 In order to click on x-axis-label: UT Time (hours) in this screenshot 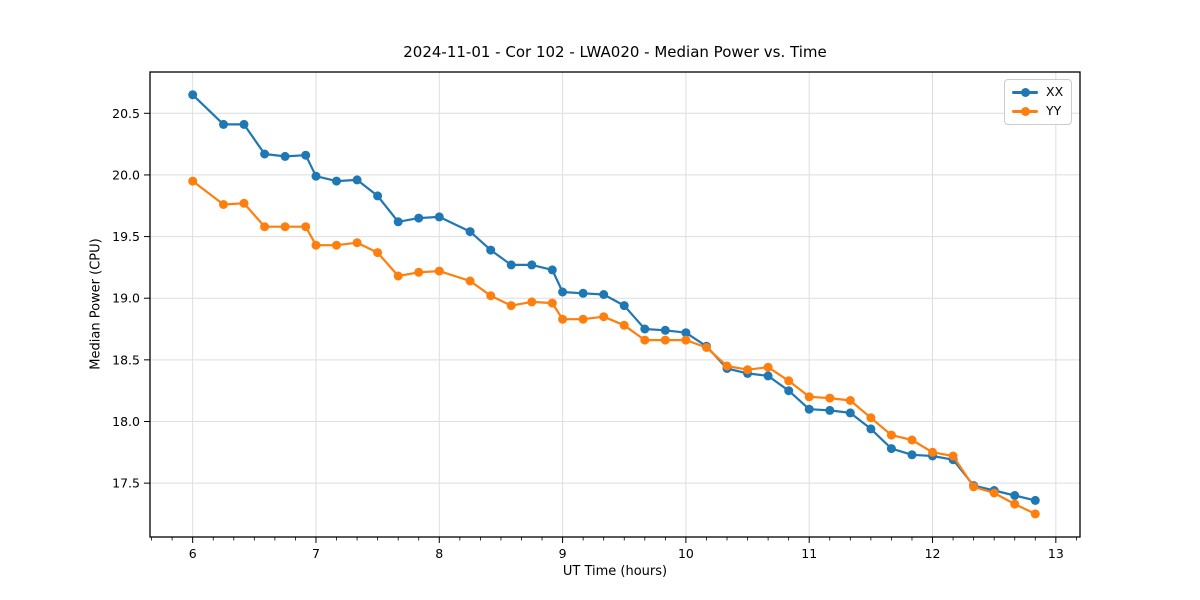, I will do `click(615, 571)`.